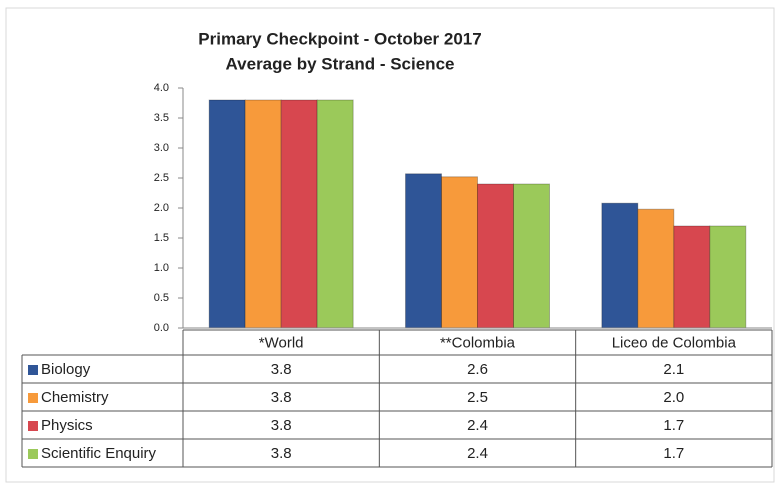 The image size is (778, 489). Describe the element at coordinates (161, 88) in the screenshot. I see `y-tick-label: 4.0` at that location.